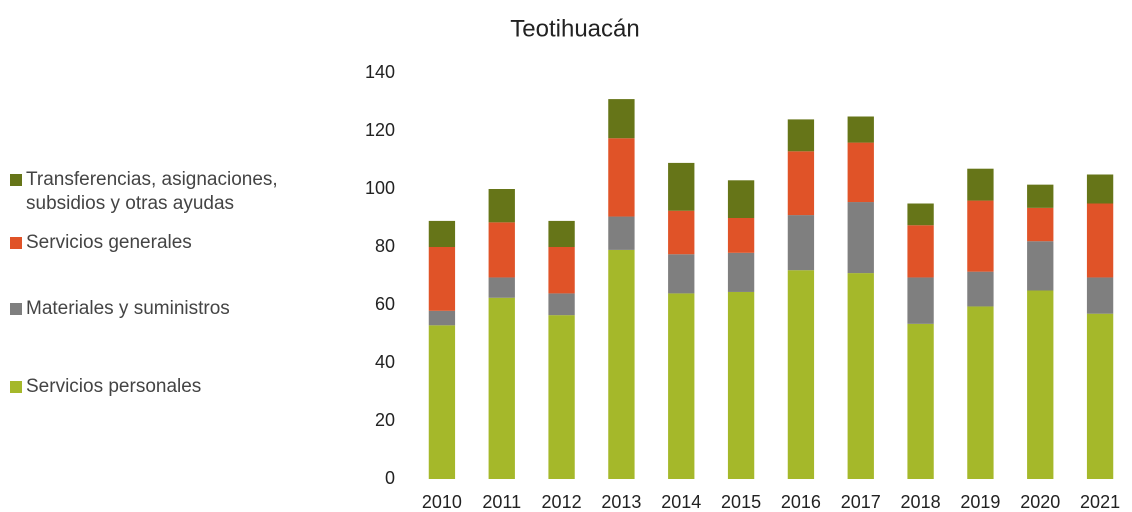 The width and height of the screenshot is (1132, 512). What do you see at coordinates (1100, 502) in the screenshot?
I see `x-tick-label: 2021` at bounding box center [1100, 502].